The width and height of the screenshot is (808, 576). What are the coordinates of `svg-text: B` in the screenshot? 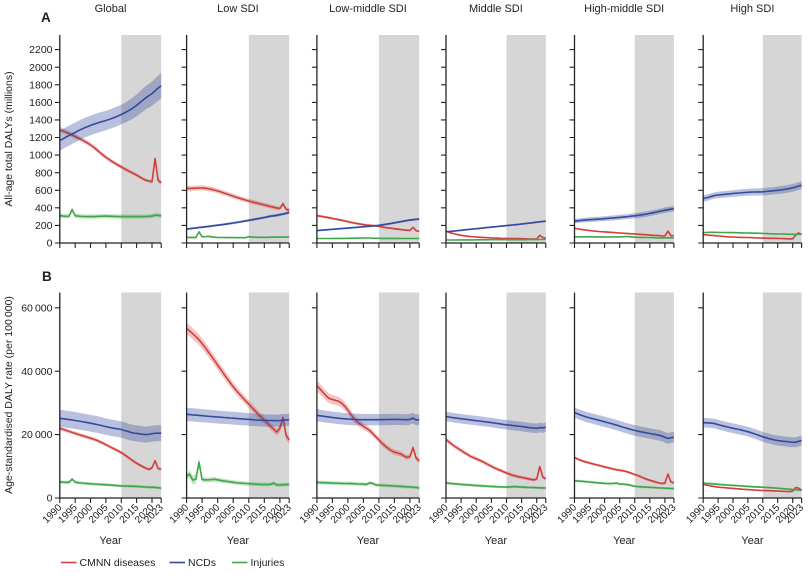 It's located at (47, 276).